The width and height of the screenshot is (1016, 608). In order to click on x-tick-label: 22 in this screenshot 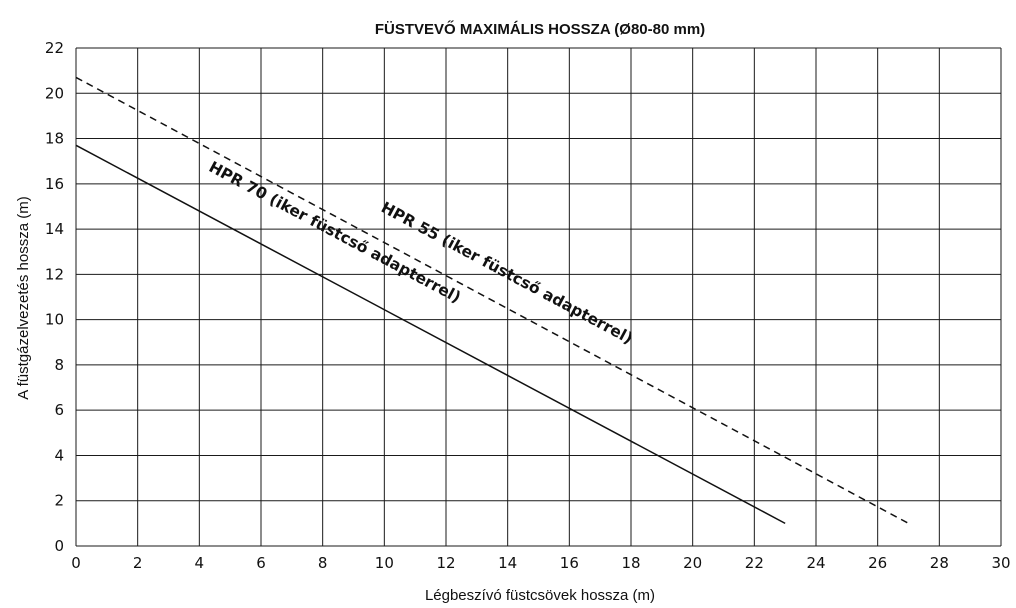, I will do `click(754, 563)`.